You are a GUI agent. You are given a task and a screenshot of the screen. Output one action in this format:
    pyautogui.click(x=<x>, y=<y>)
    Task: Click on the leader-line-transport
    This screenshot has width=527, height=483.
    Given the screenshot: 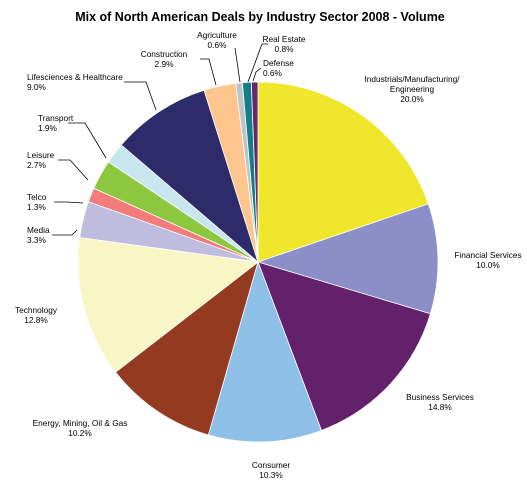 What is the action you would take?
    pyautogui.click(x=87, y=140)
    